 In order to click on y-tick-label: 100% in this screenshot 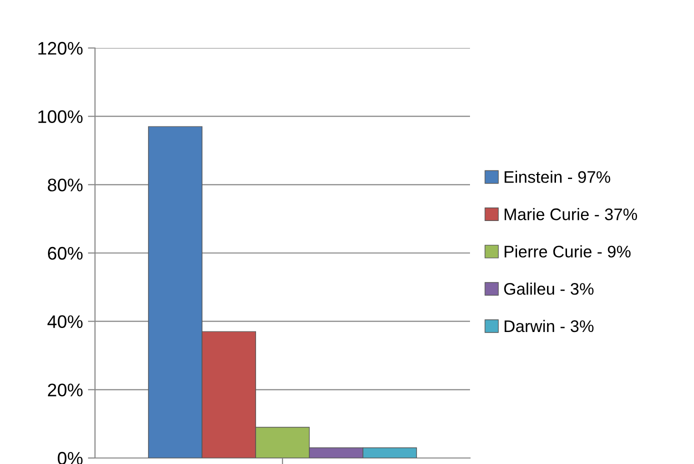, I will do `click(60, 117)`.